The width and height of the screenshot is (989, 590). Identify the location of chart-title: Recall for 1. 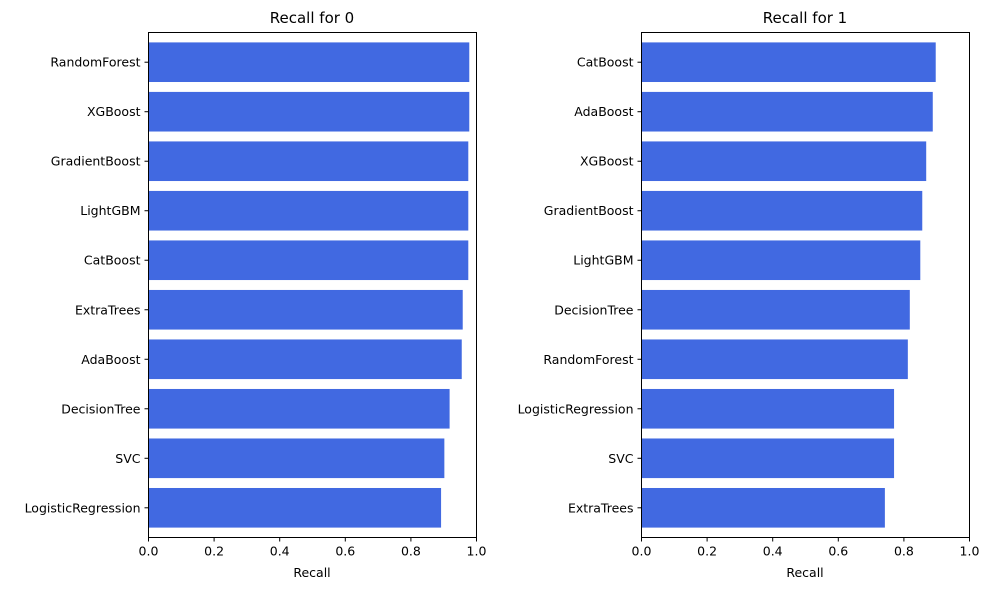
(805, 18).